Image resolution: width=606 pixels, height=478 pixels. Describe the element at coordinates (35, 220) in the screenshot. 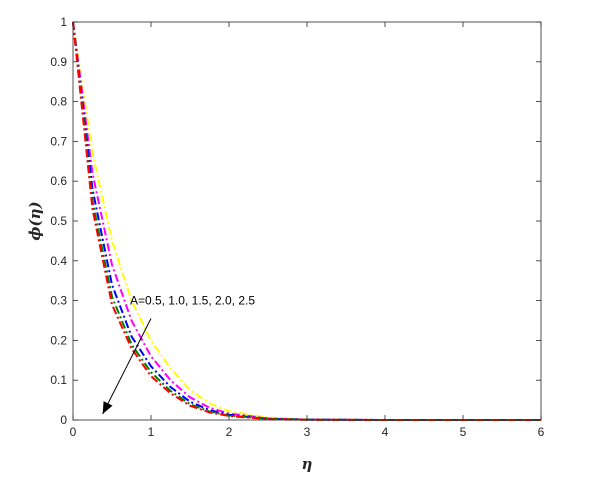

I see `y-axis-label: ϕ(η)` at that location.